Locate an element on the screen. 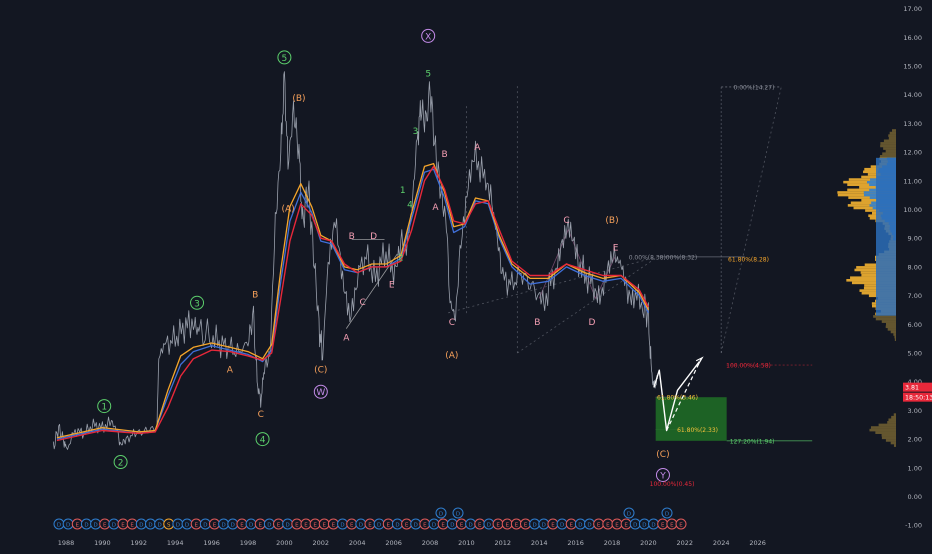  price-badges: 3.81 18:50:13 is located at coordinates (917, 392).